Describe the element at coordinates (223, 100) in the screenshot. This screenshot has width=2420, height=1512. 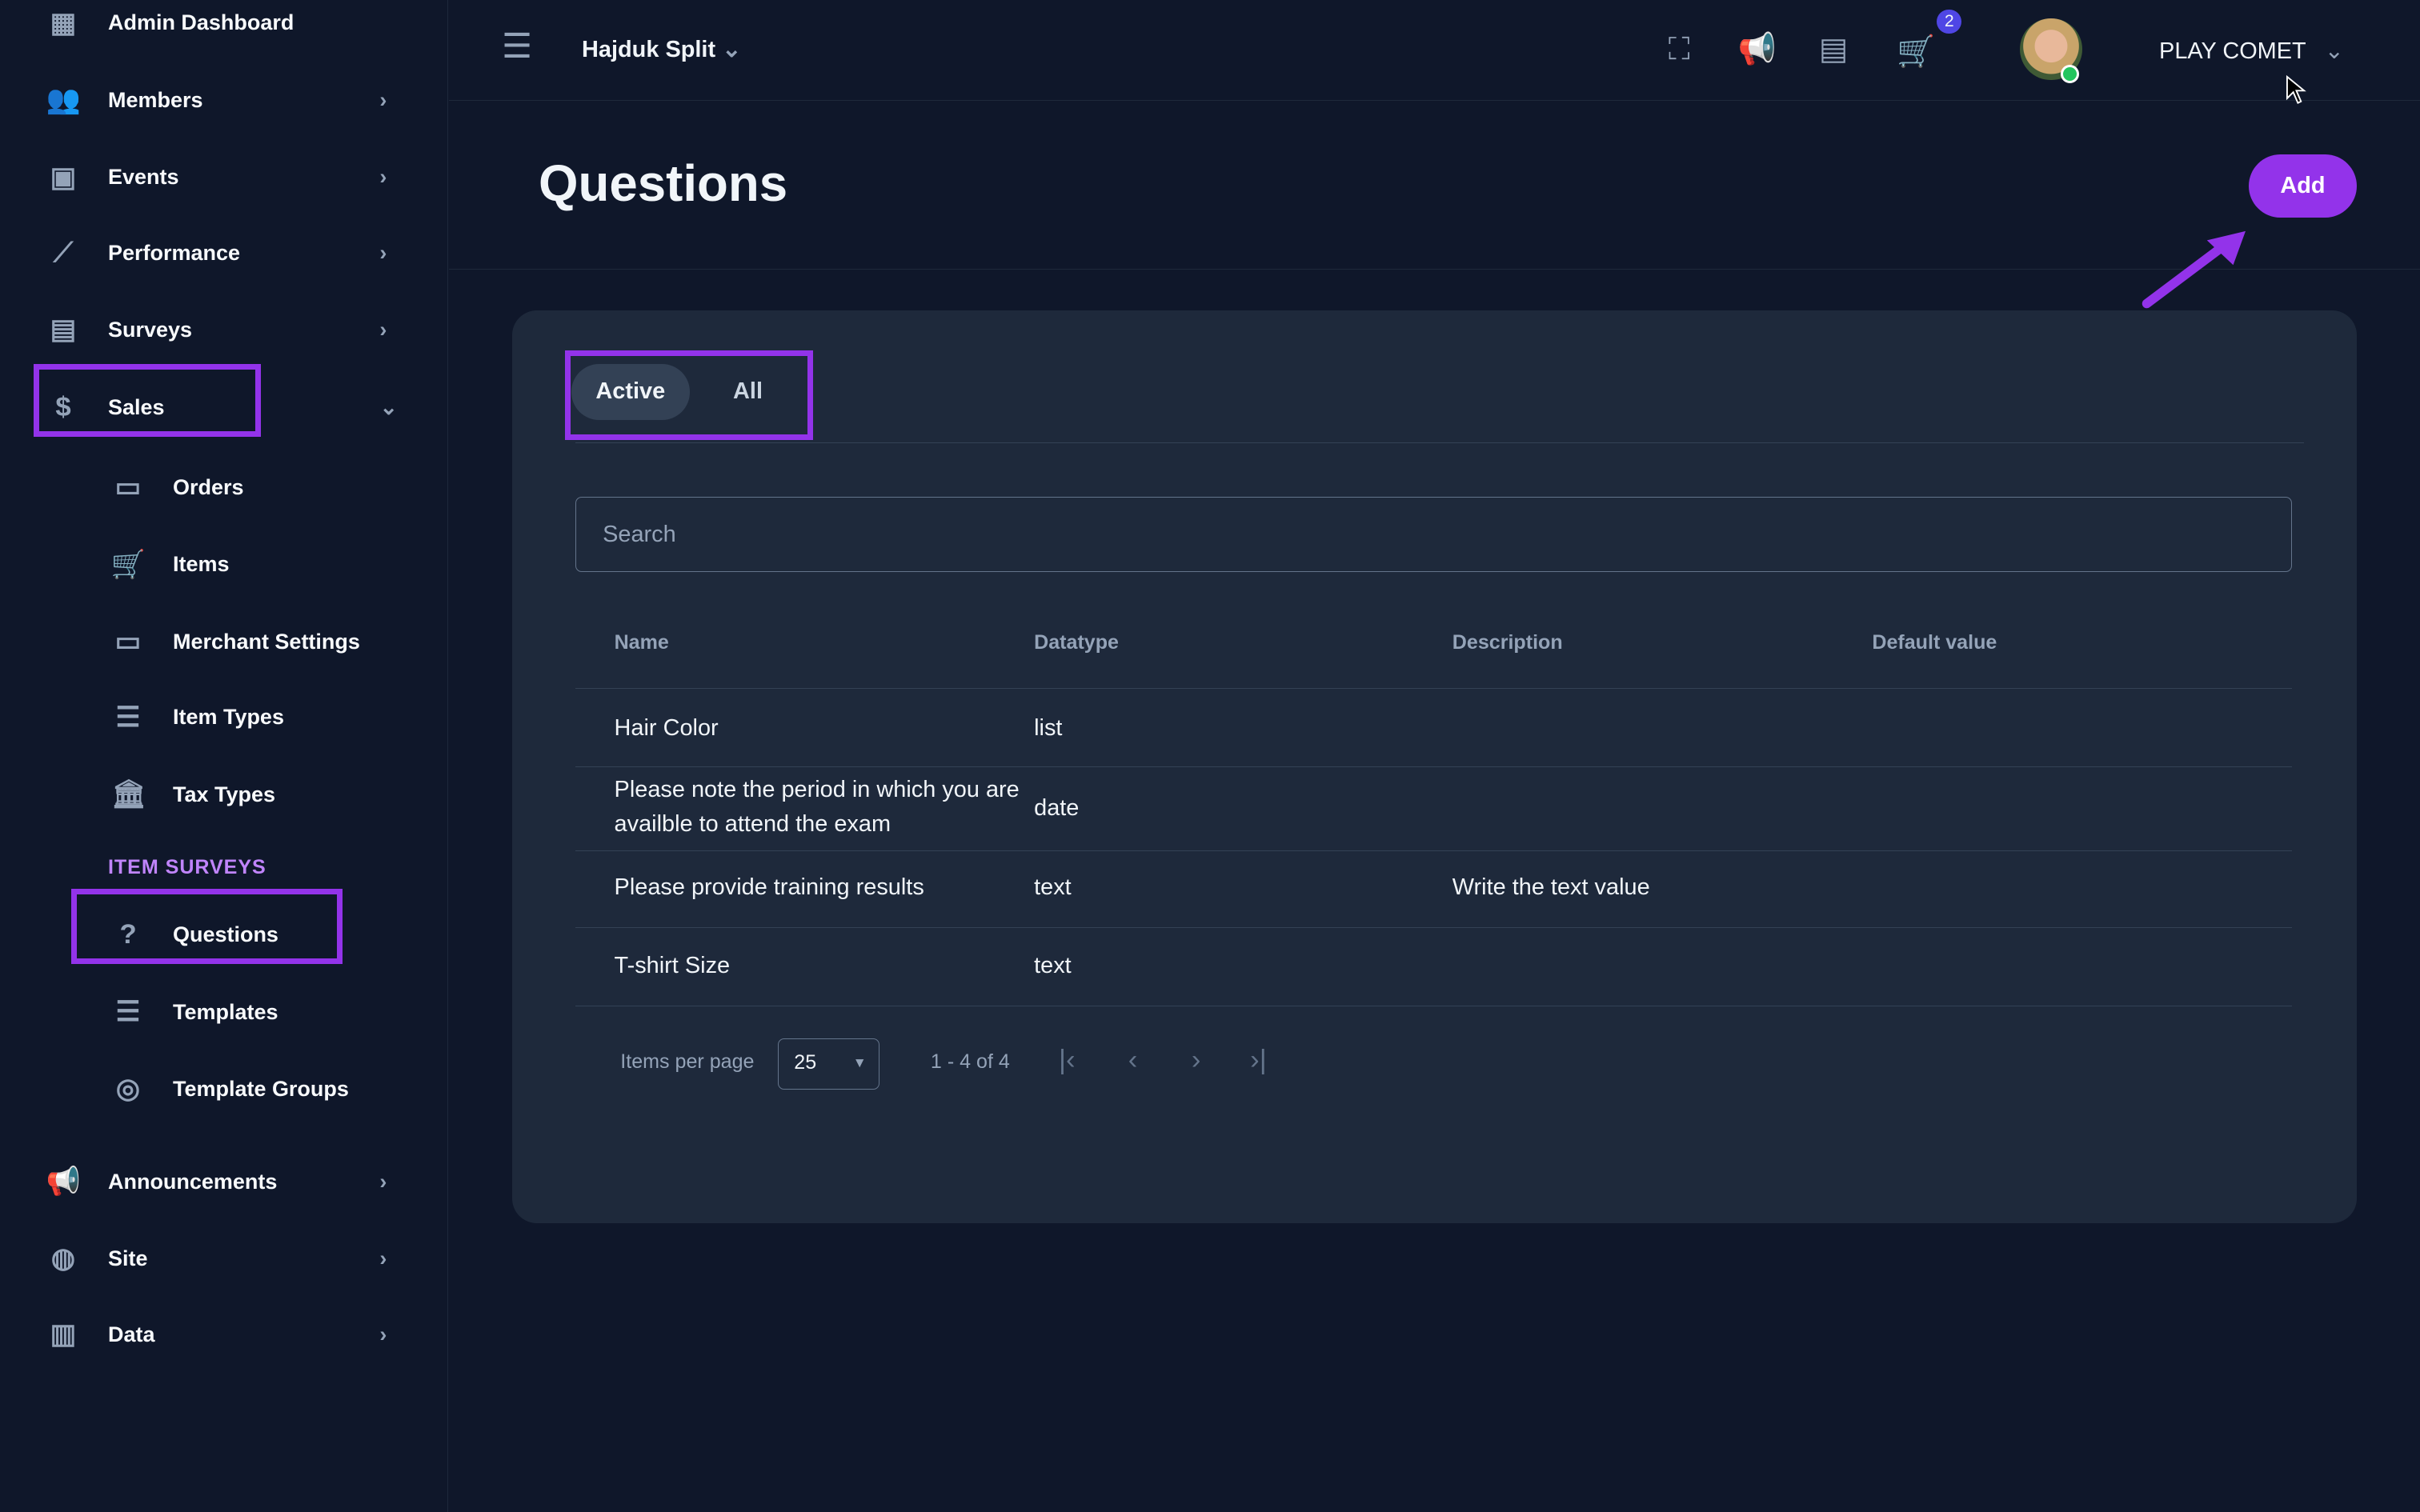
I see `sidebar-item-members: 👥 Members ›` at that location.